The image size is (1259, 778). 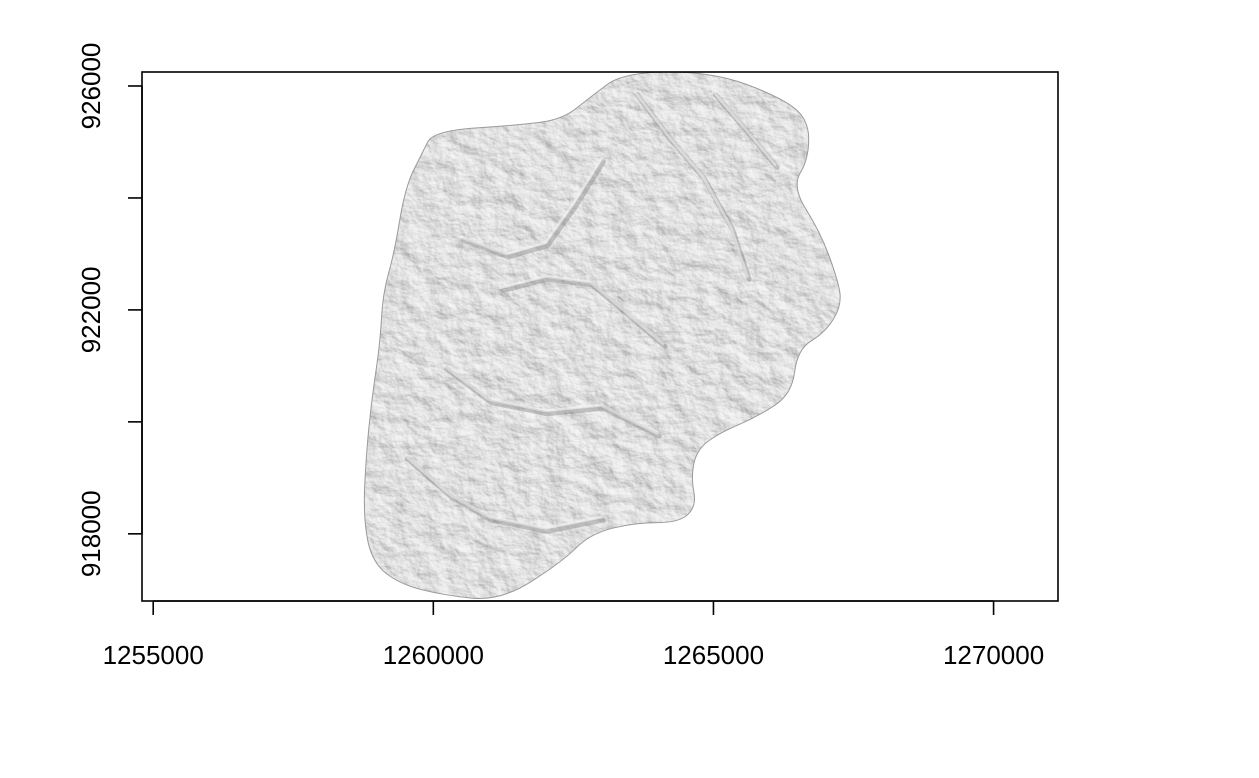 What do you see at coordinates (713, 655) in the screenshot?
I see `x-tick-label-2: 1265000` at bounding box center [713, 655].